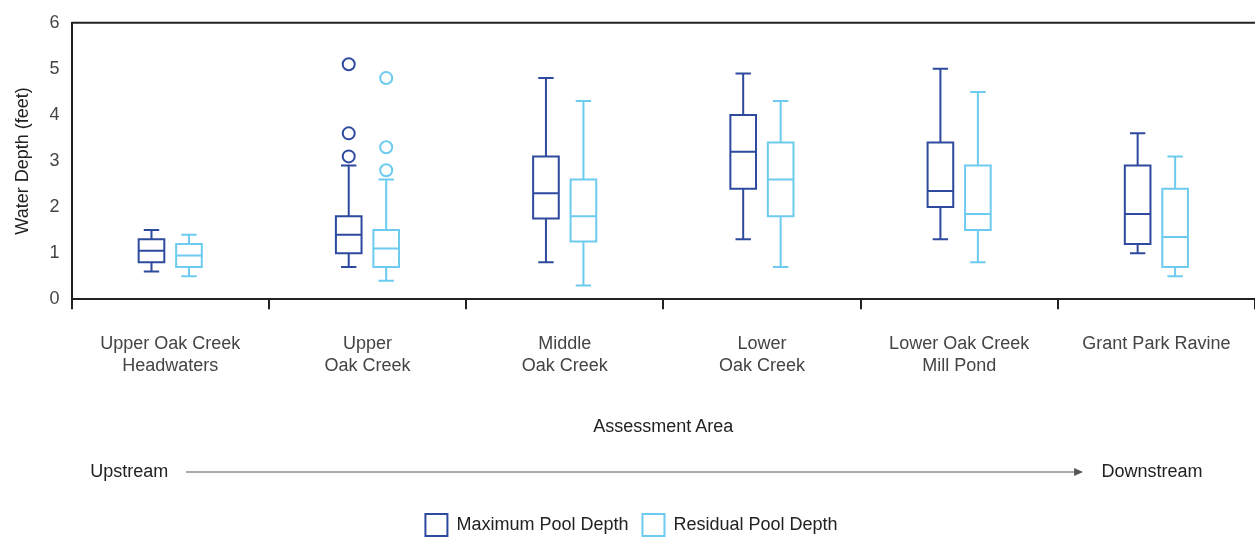 This screenshot has width=1255, height=550. I want to click on x-tick-label: Upper Oak Creek Headwaters, so click(171, 353).